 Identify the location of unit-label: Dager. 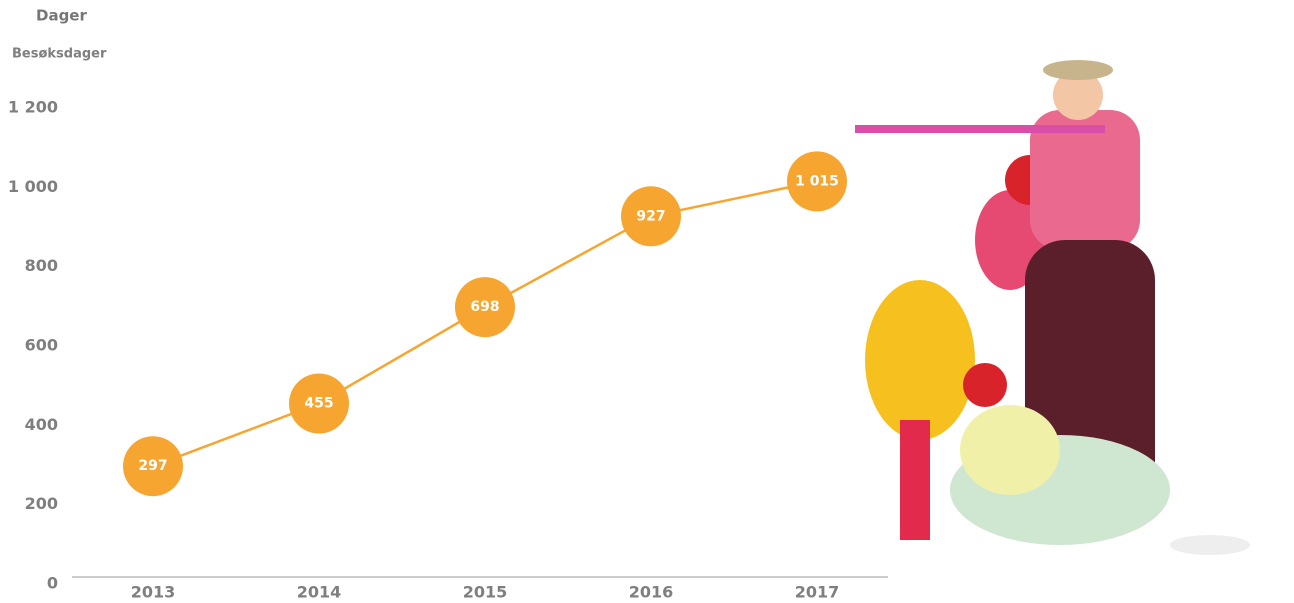
(61, 16).